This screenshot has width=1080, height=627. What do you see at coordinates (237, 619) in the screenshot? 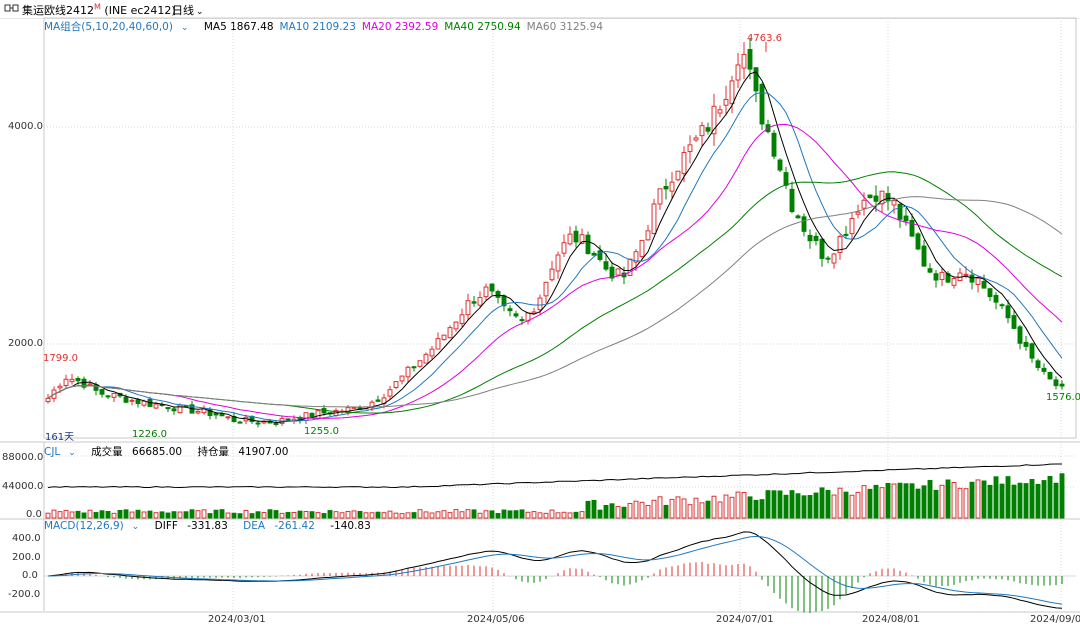
I see `x-label-0301: 2024/03/01` at bounding box center [237, 619].